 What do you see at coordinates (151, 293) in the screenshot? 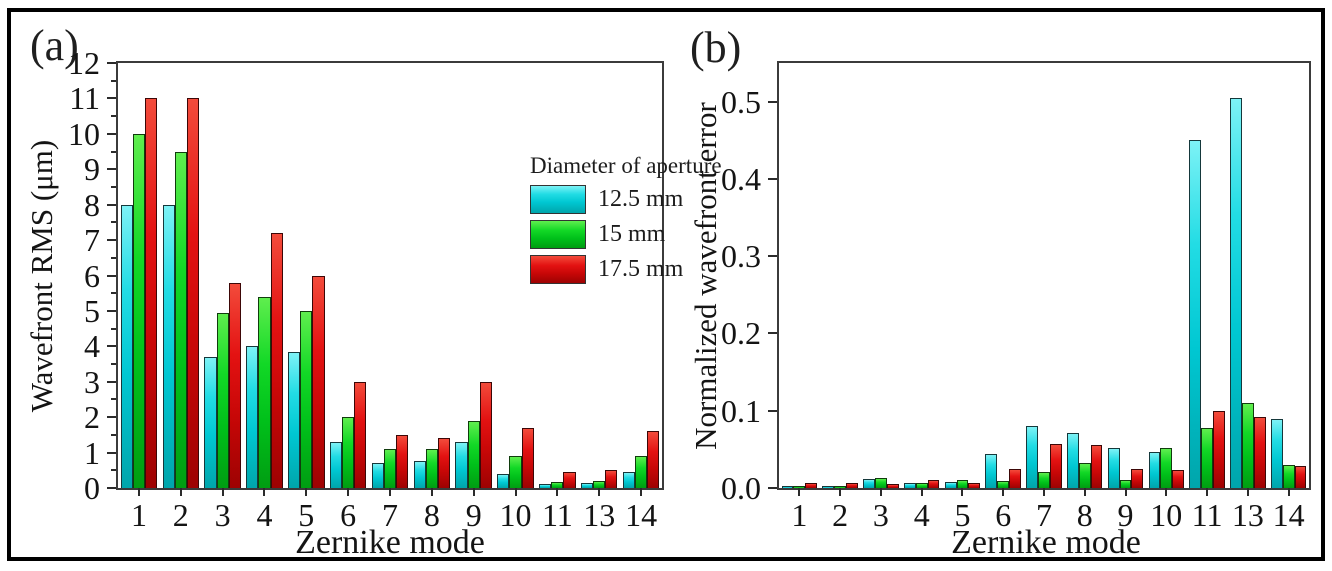
I see `bar-a-mode1-17.5mm` at bounding box center [151, 293].